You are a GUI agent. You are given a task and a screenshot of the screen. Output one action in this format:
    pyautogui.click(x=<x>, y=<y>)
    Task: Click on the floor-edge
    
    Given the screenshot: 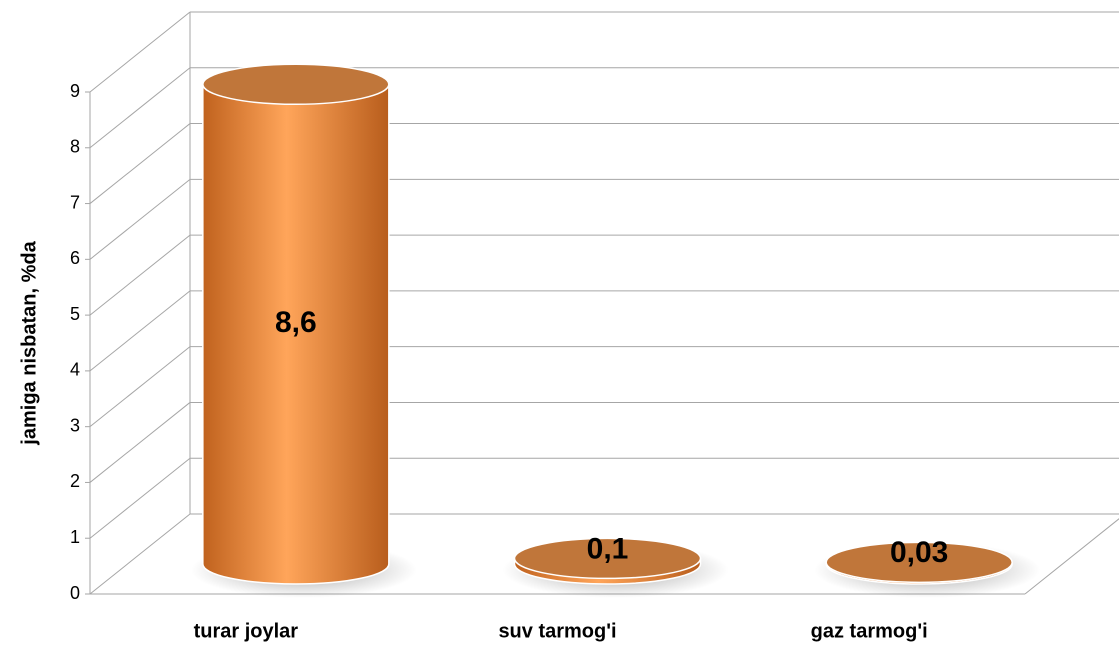 What is the action you would take?
    pyautogui.click(x=1071, y=556)
    